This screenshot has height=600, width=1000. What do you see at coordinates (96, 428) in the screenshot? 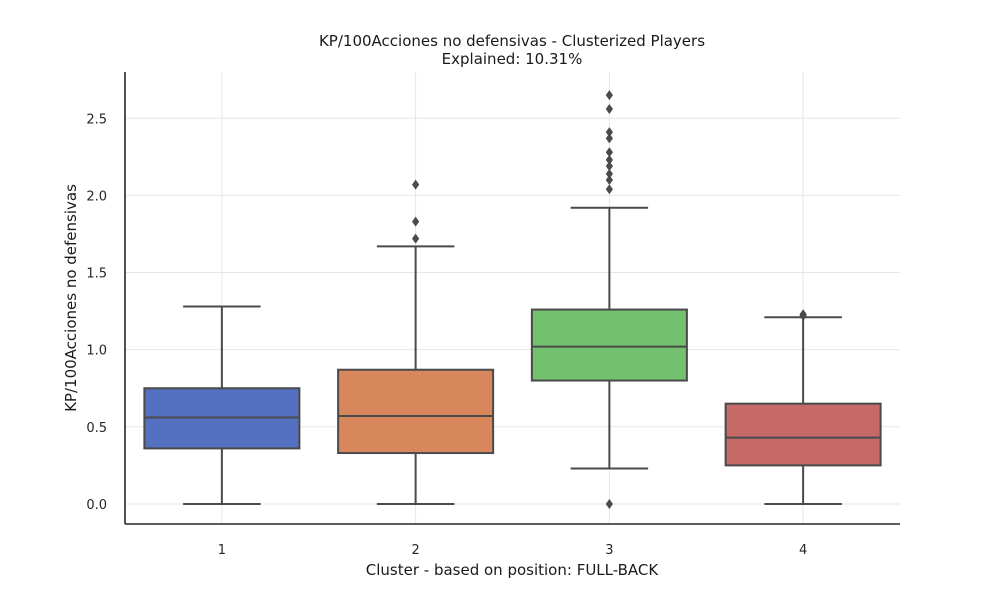
I see `y-tick-label: 0.5` at bounding box center [96, 428].